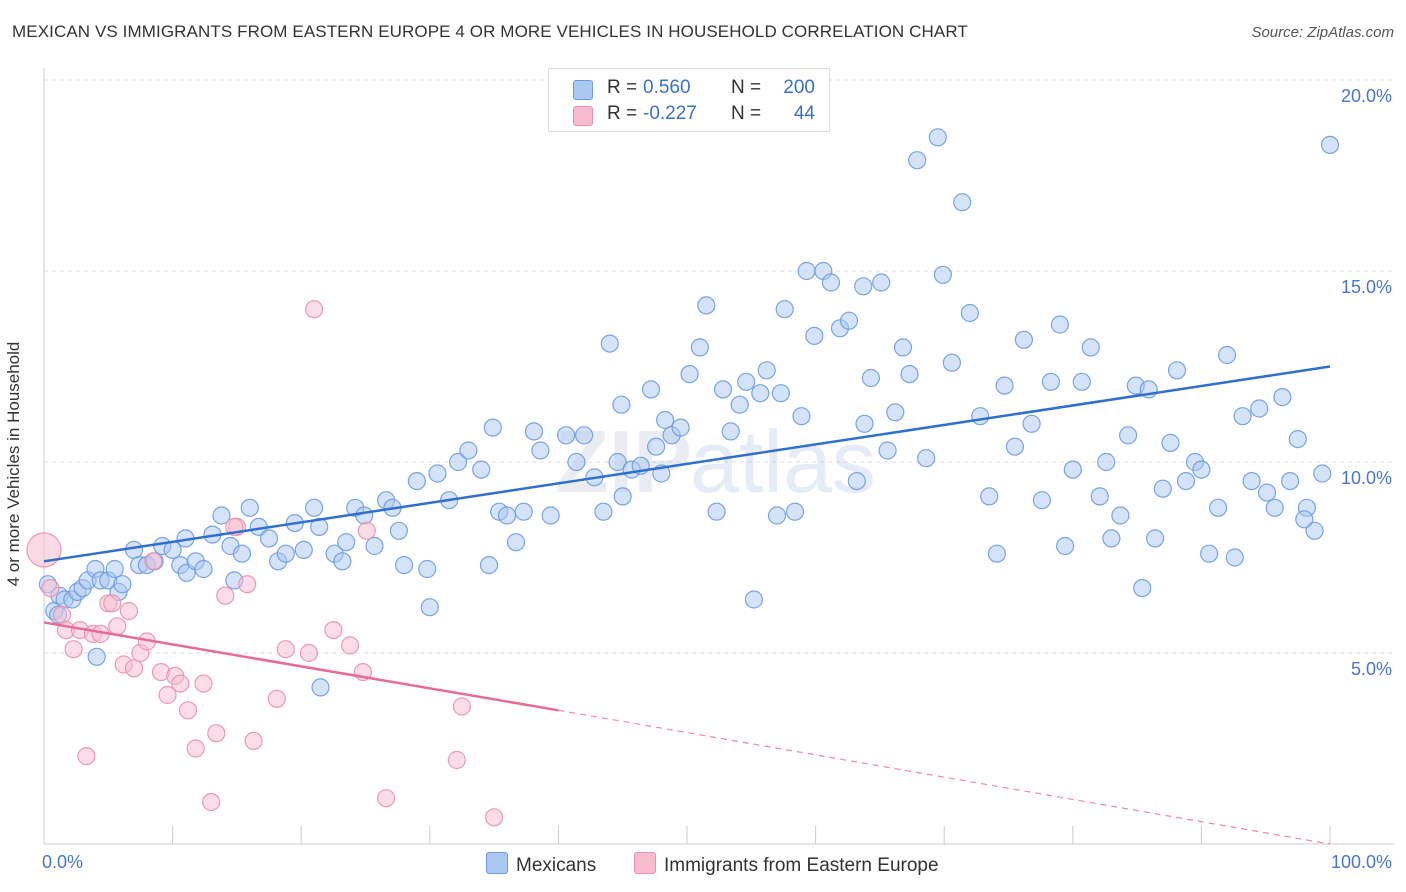  Describe the element at coordinates (944, 777) in the screenshot. I see `trend-line-extension` at that location.